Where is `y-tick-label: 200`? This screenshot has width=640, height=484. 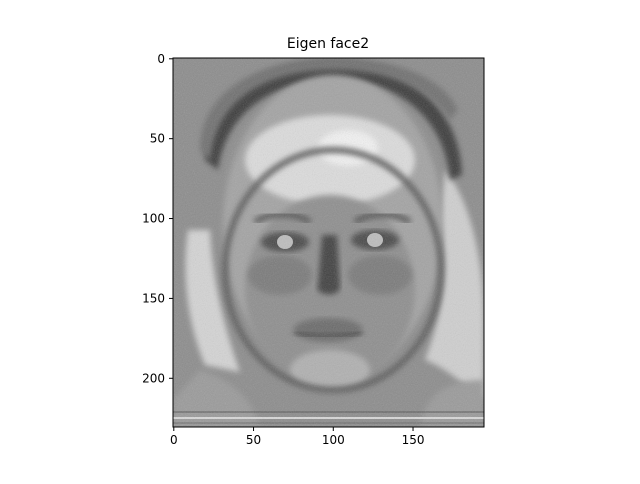 y-tick-label: 200 is located at coordinates (153, 378).